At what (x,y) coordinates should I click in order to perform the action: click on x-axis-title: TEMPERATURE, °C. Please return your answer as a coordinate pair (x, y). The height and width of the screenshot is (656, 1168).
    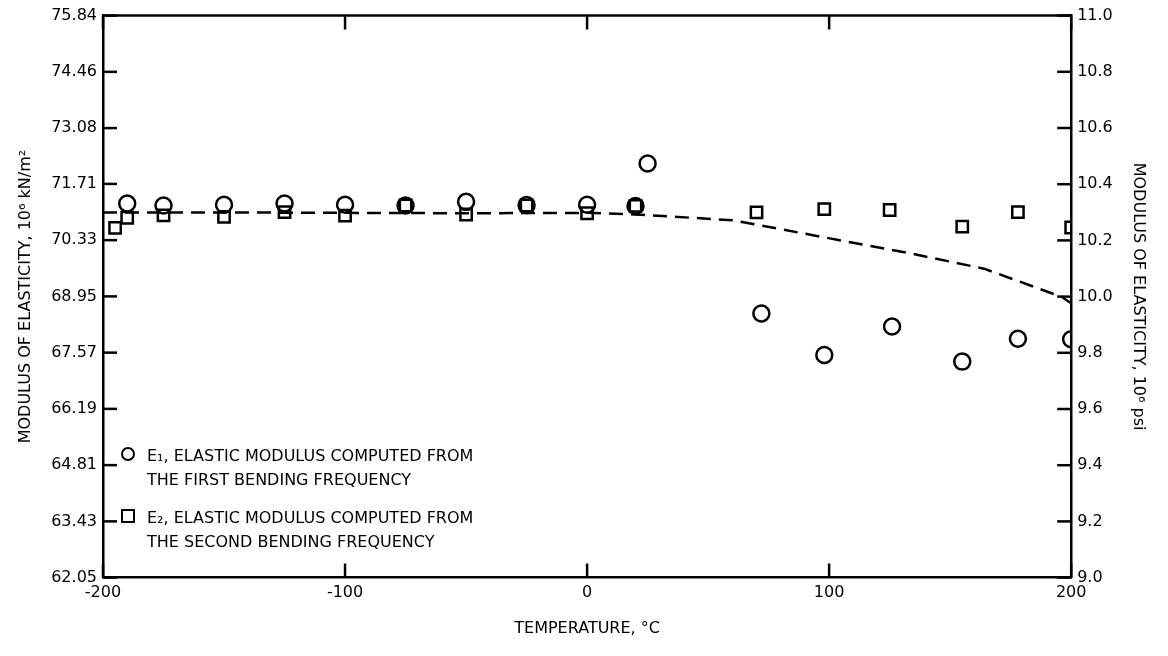
    Looking at the image, I should click on (586, 627).